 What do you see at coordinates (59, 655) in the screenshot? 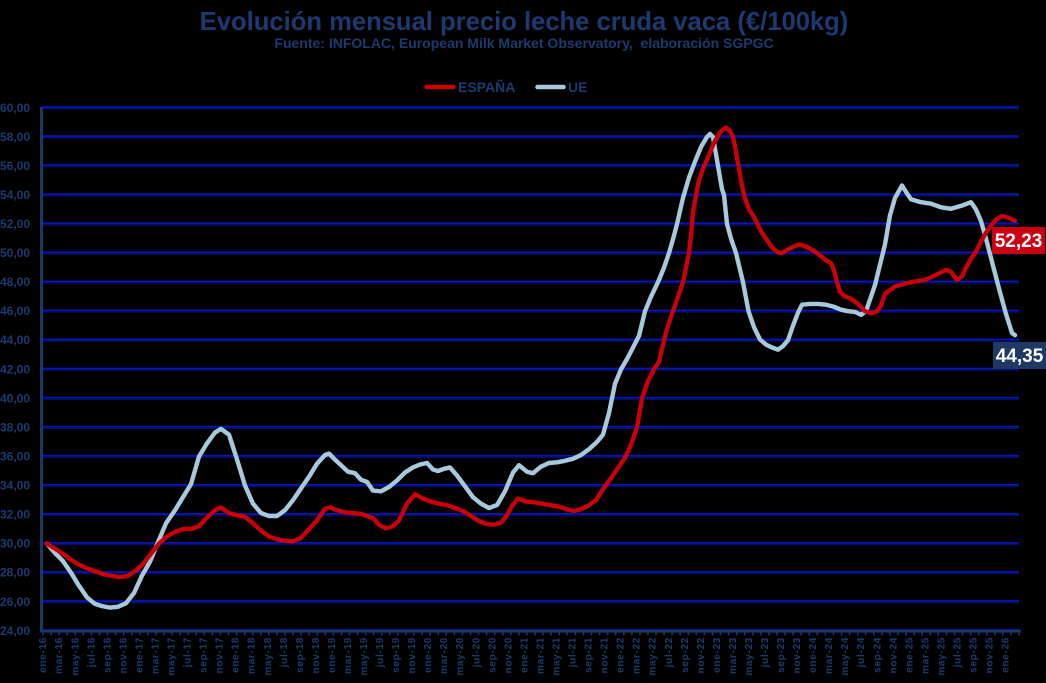
I see `svg-text: mar-16` at bounding box center [59, 655].